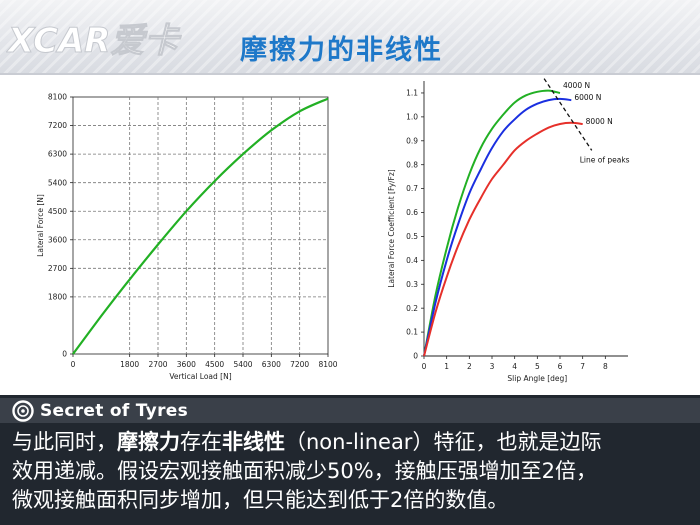 This screenshot has height=525, width=700. What do you see at coordinates (537, 366) in the screenshot?
I see `chart2-xtick-label: 5` at bounding box center [537, 366].